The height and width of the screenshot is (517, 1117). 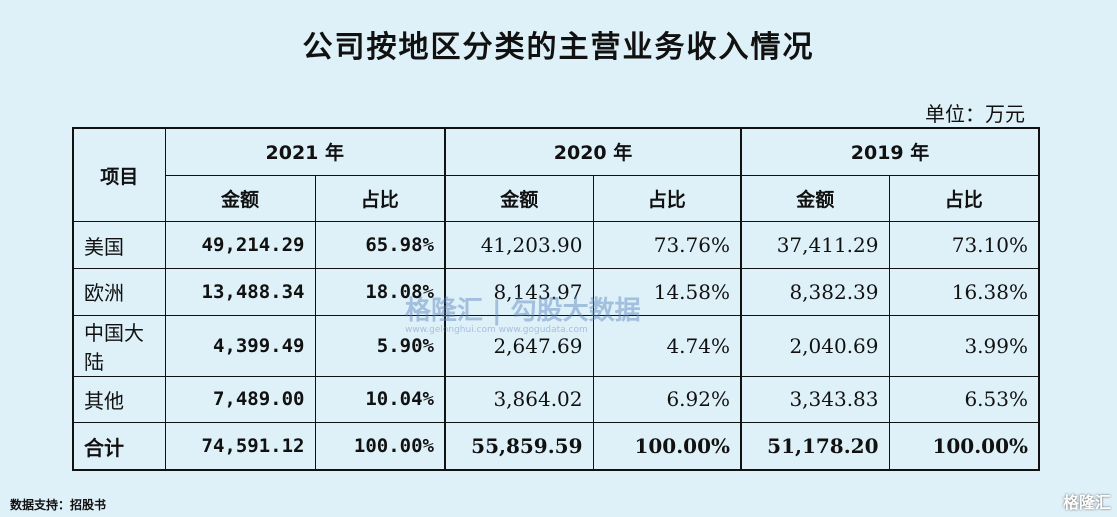 I want to click on item-header: 项目, so click(x=119, y=175).